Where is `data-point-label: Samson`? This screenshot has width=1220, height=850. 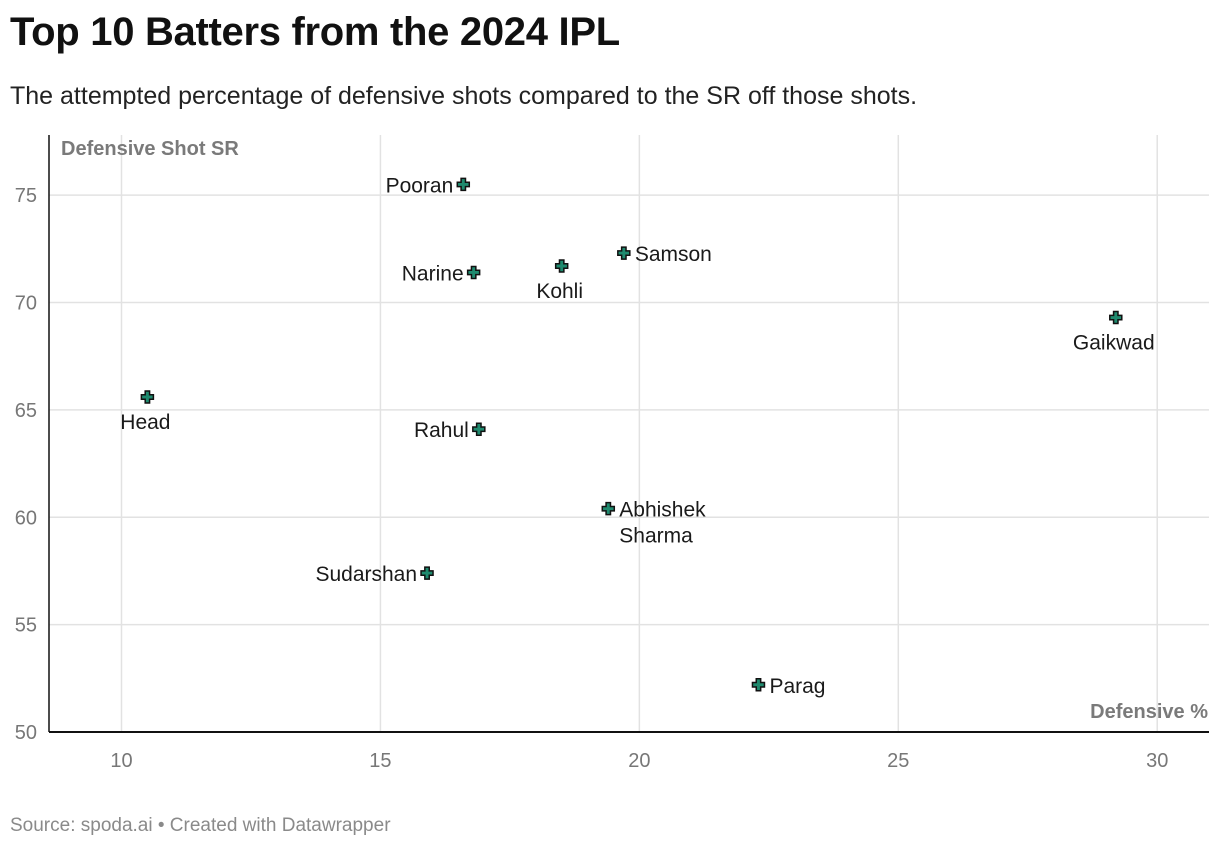
data-point-label: Samson is located at coordinates (673, 254).